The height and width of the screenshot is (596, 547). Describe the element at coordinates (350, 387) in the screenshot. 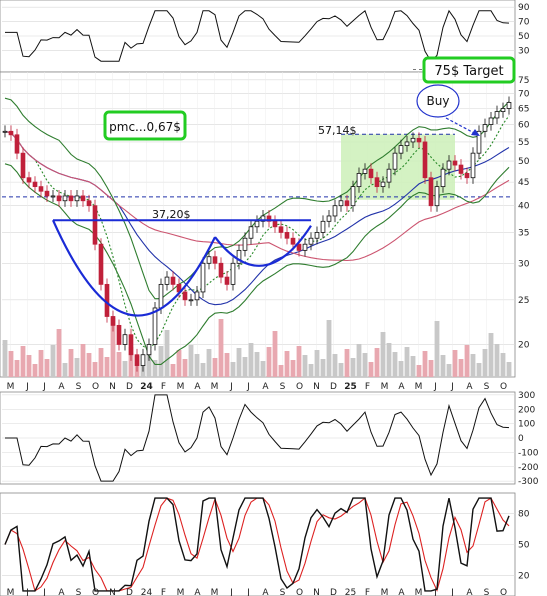

I see `month-label: 25` at that location.